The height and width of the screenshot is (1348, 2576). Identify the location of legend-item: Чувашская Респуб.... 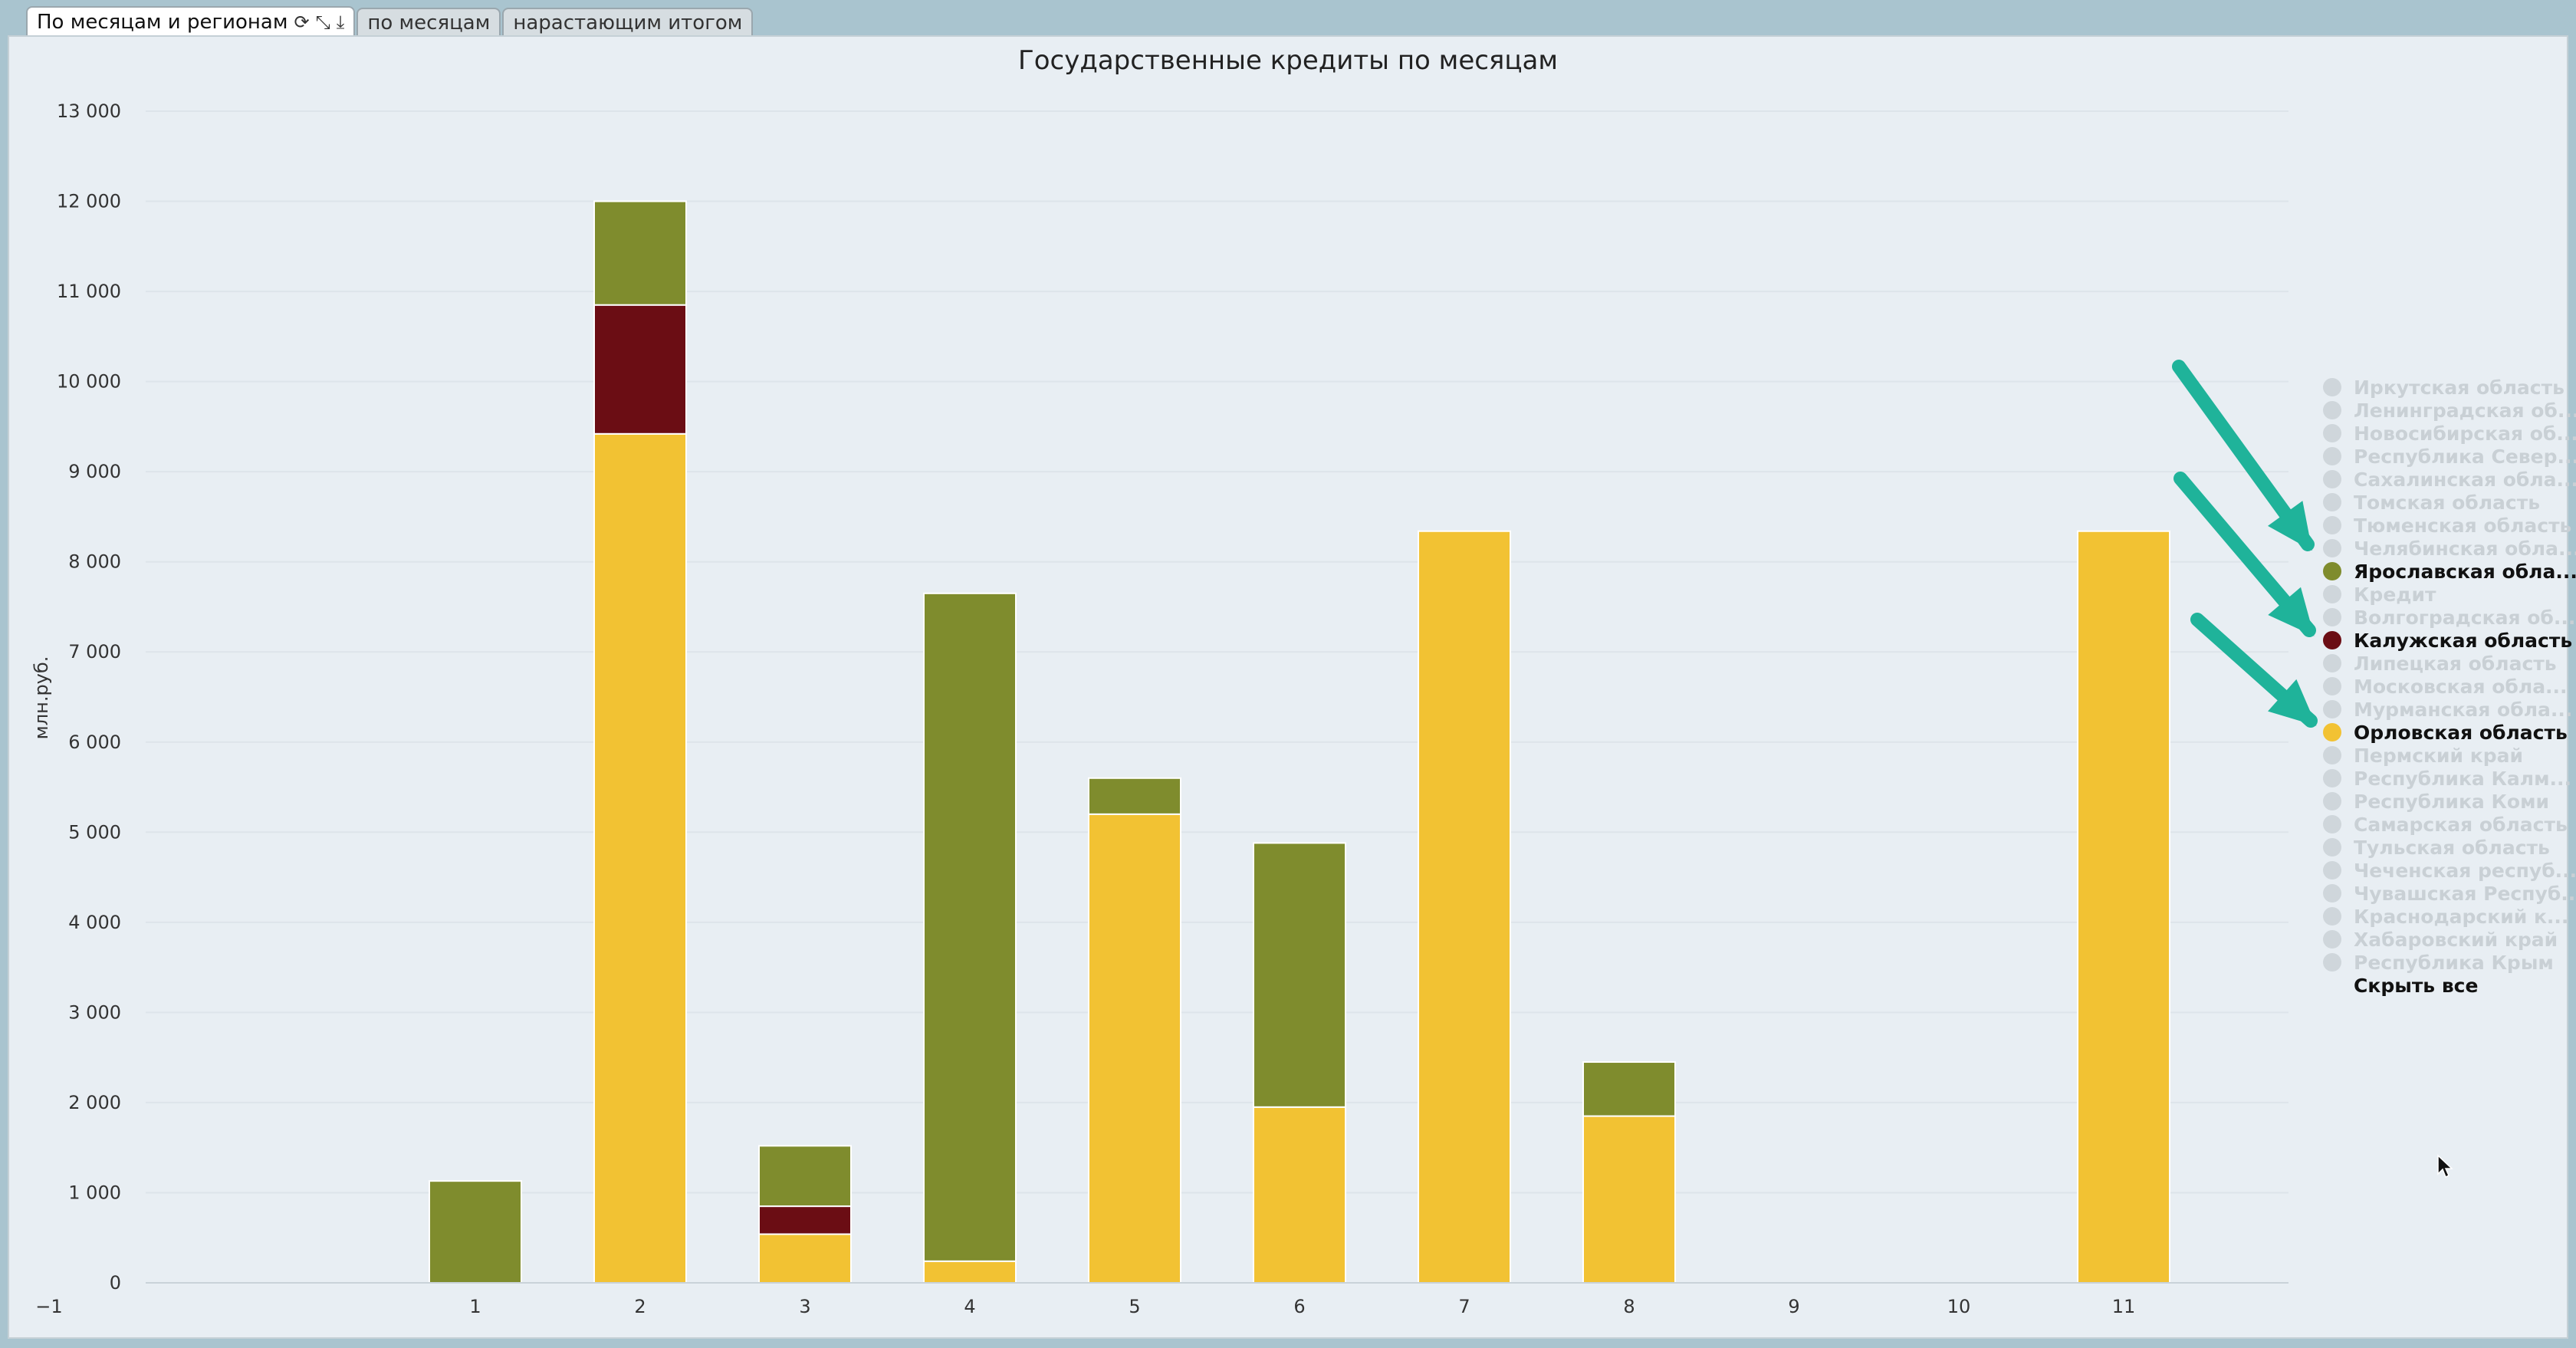
(2449, 894).